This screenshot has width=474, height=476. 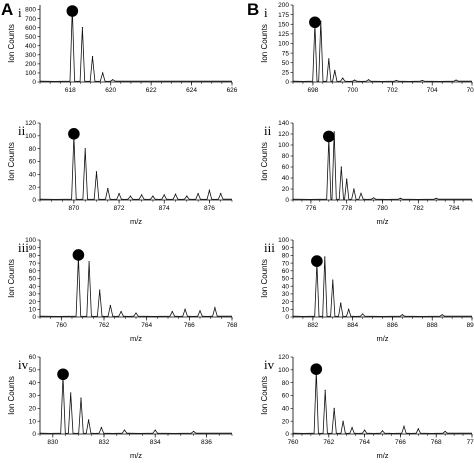 I want to click on chart-a-i-ytick-label: 500, so click(x=30, y=37).